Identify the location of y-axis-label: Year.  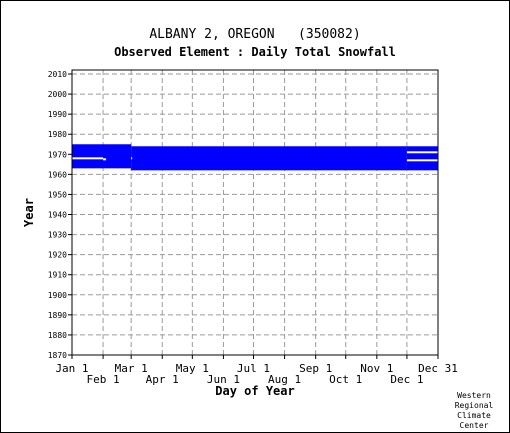
(29, 212).